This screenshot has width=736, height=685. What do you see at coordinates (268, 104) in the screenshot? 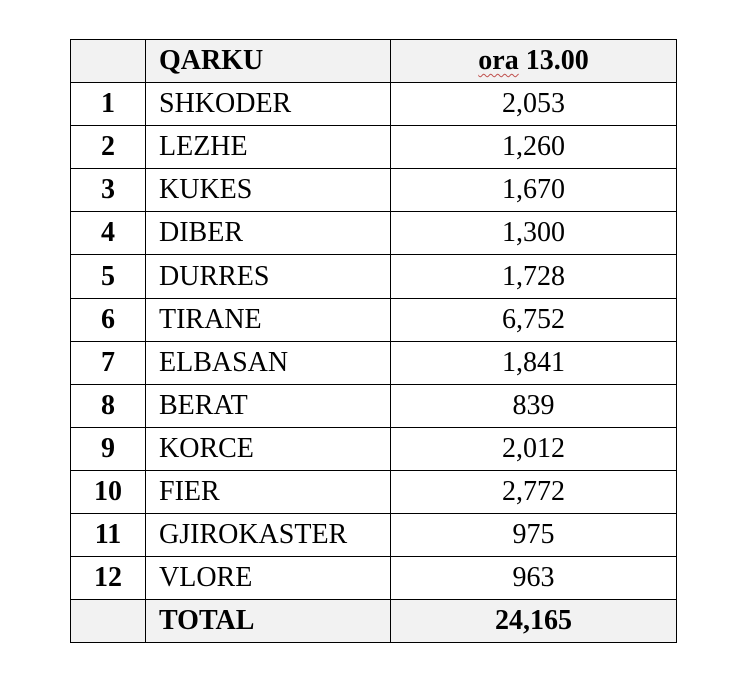
I see `row-qarku: SHKODER` at bounding box center [268, 104].